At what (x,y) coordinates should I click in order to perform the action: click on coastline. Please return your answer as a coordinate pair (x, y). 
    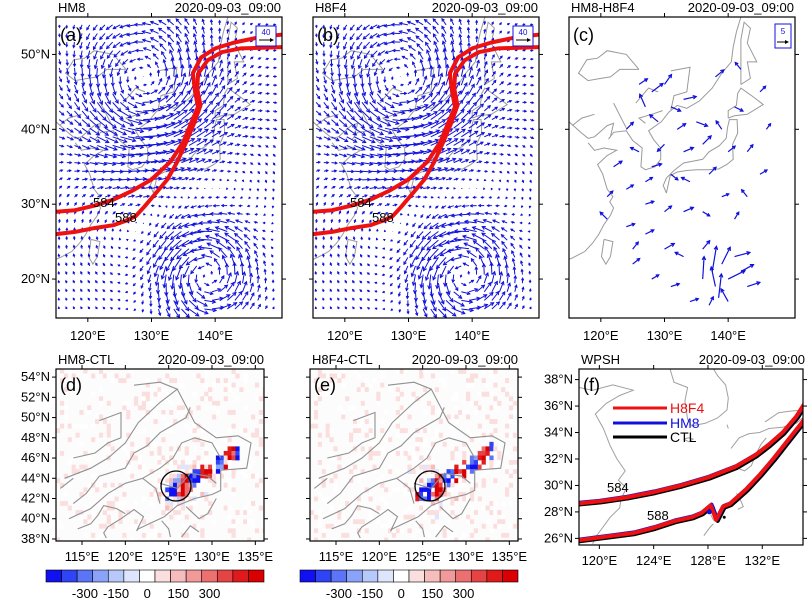
    Looking at the image, I should click on (655, 94).